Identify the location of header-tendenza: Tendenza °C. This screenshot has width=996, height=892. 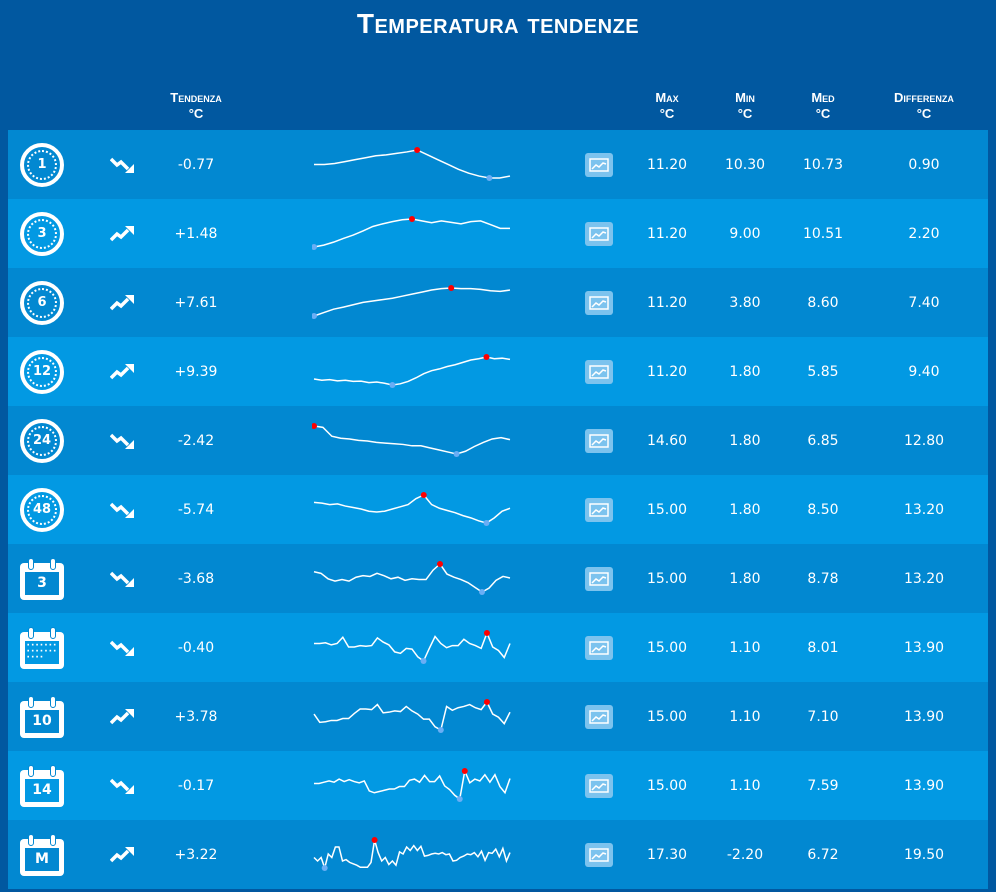
(196, 106).